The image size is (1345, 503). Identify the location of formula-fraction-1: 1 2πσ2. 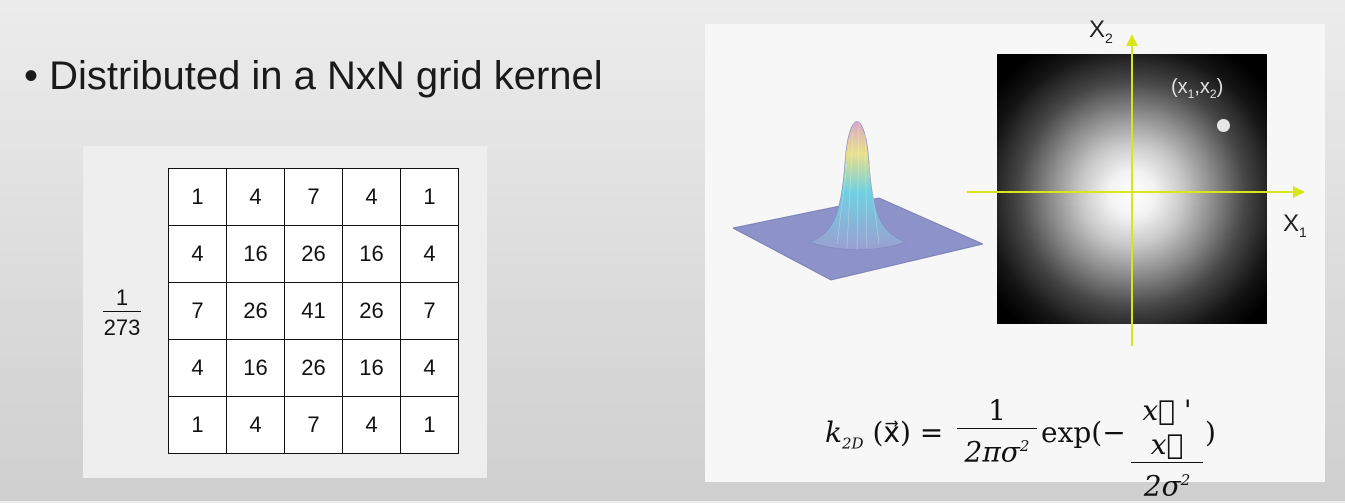
(997, 431).